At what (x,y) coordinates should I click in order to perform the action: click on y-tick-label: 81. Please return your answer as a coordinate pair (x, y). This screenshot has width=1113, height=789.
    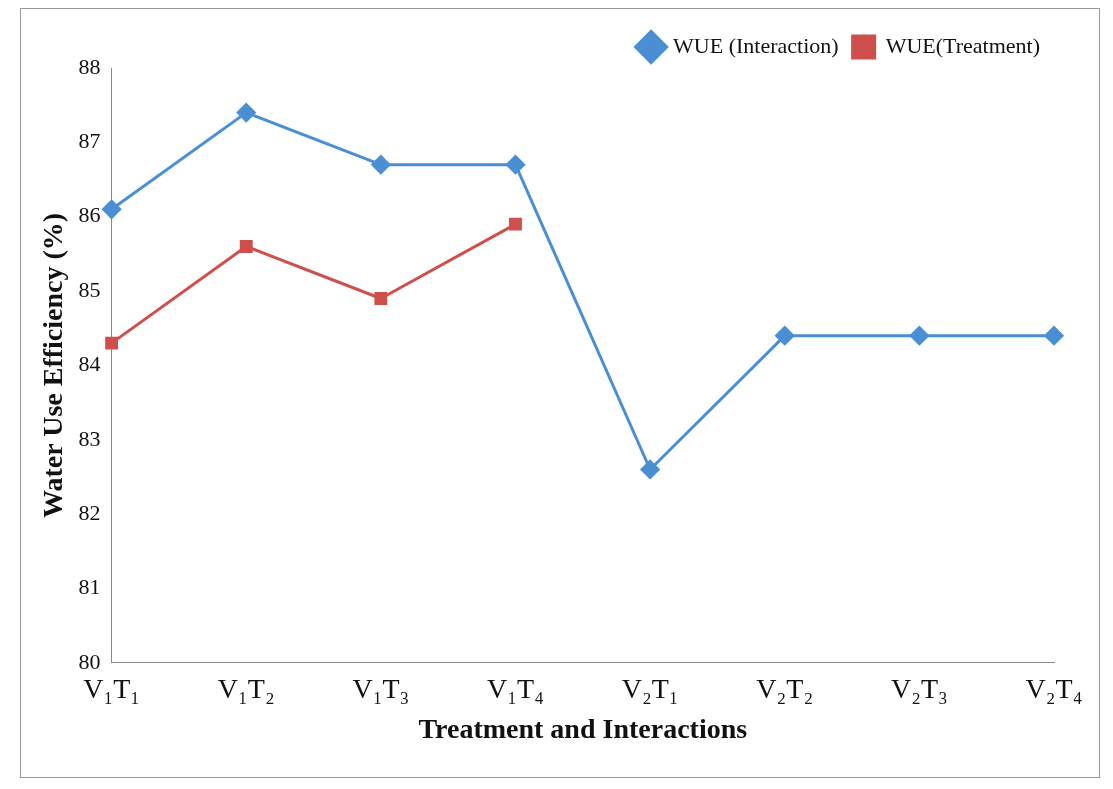
    Looking at the image, I should click on (89, 587).